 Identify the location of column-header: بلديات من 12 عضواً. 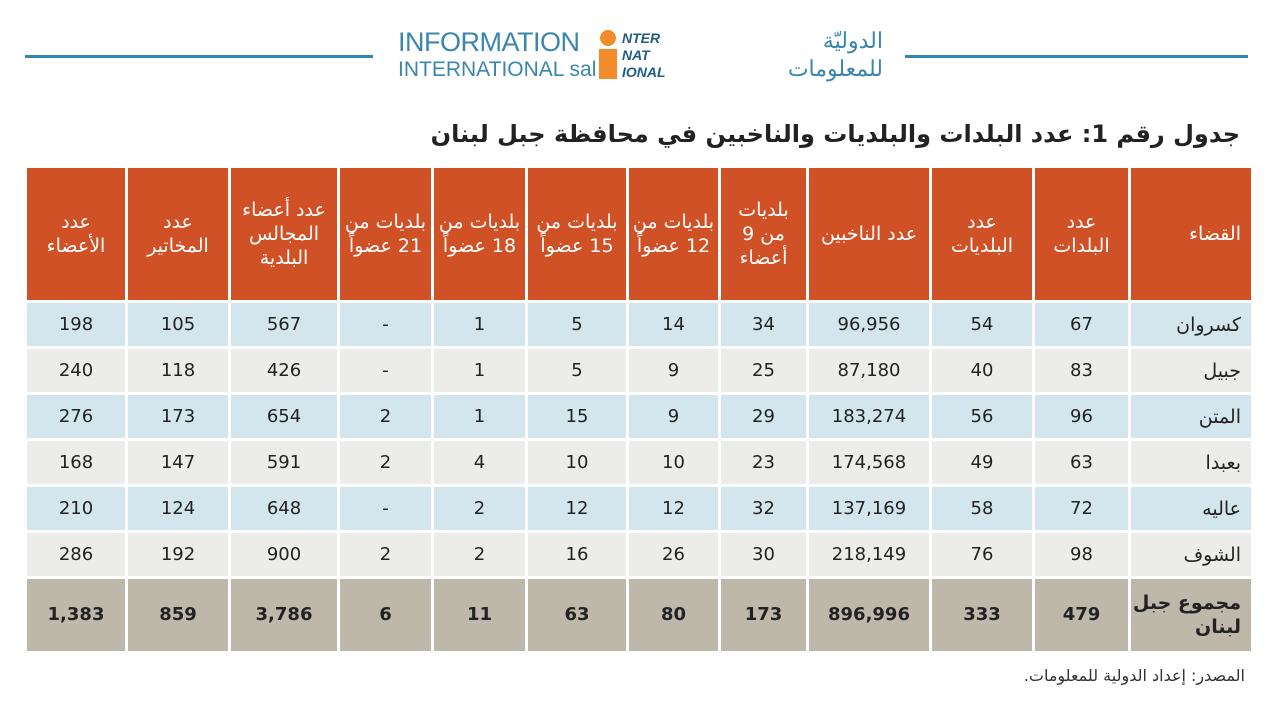
(673, 234).